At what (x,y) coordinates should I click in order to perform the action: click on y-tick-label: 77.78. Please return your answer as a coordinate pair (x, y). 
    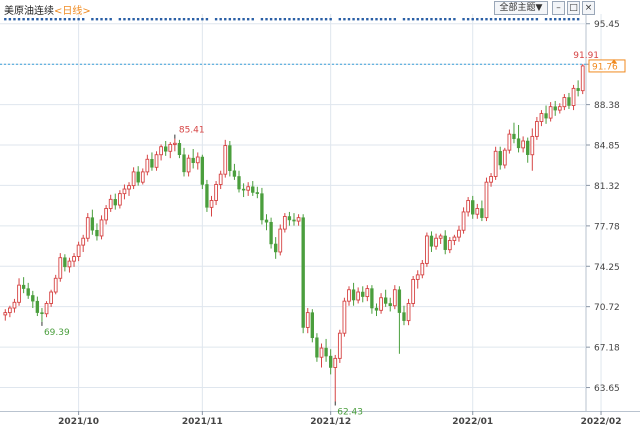
    Looking at the image, I should click on (607, 227).